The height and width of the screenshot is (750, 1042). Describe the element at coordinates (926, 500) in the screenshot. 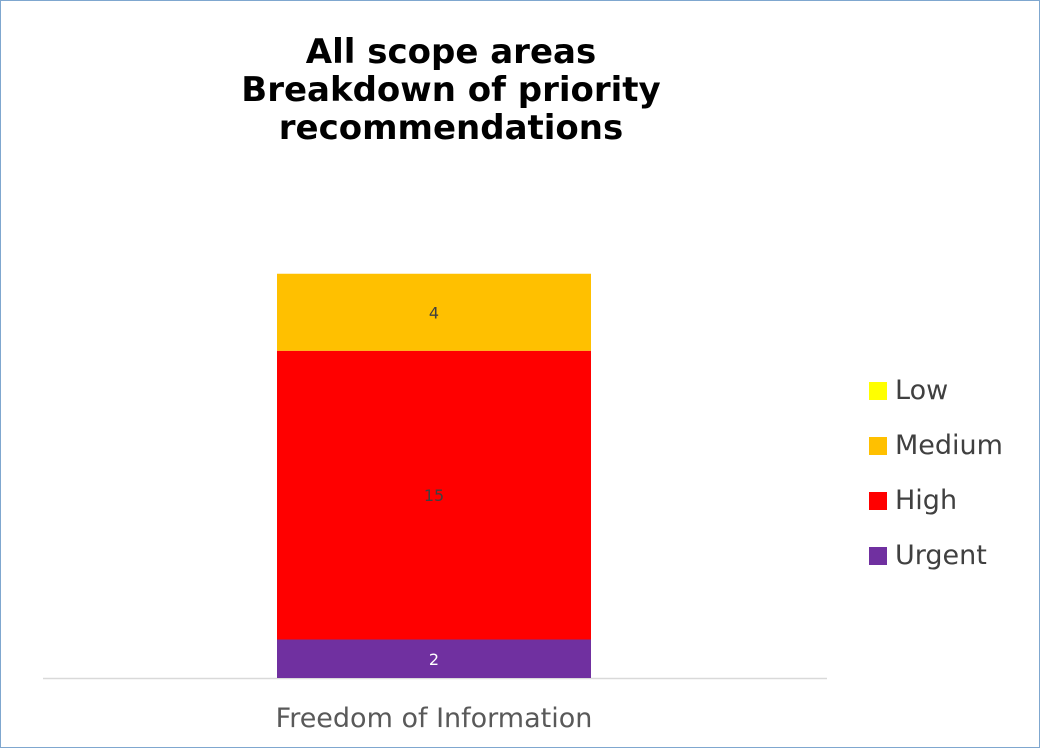

I see `legend-label-high: High` at that location.